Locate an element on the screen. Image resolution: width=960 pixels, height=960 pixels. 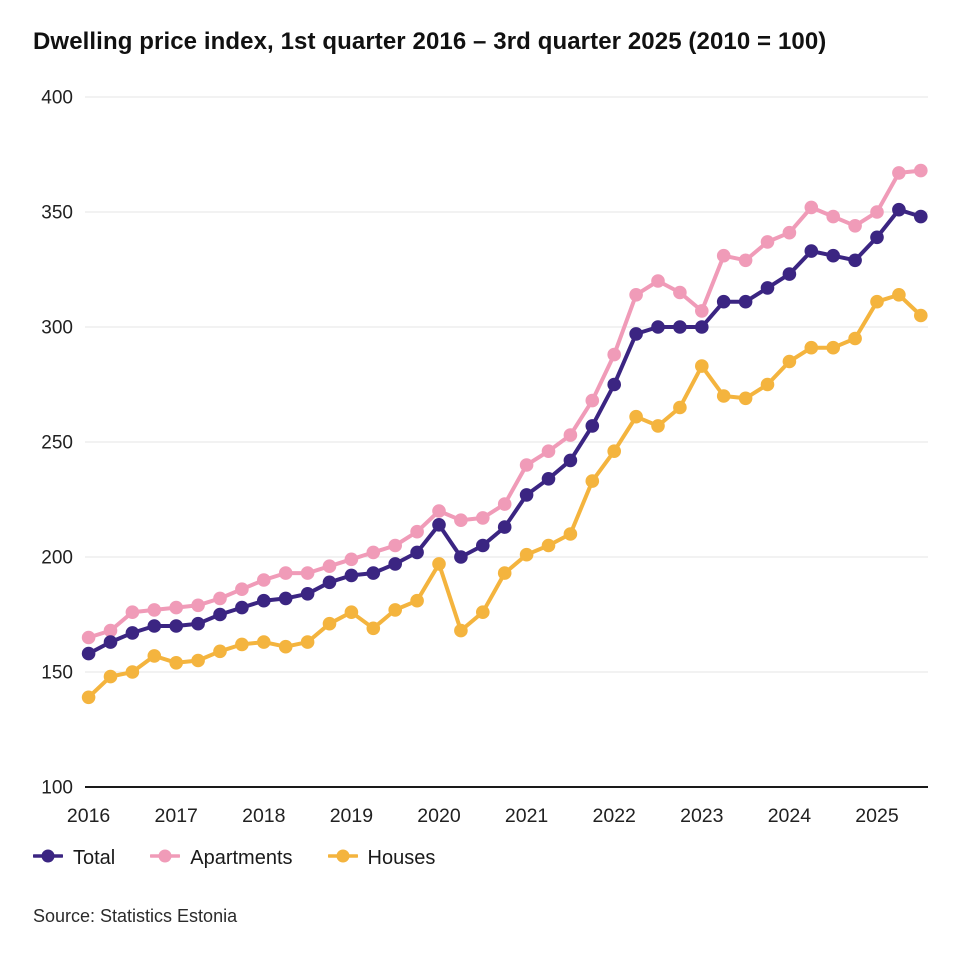
legend-label-houses: Houses is located at coordinates (401, 857).